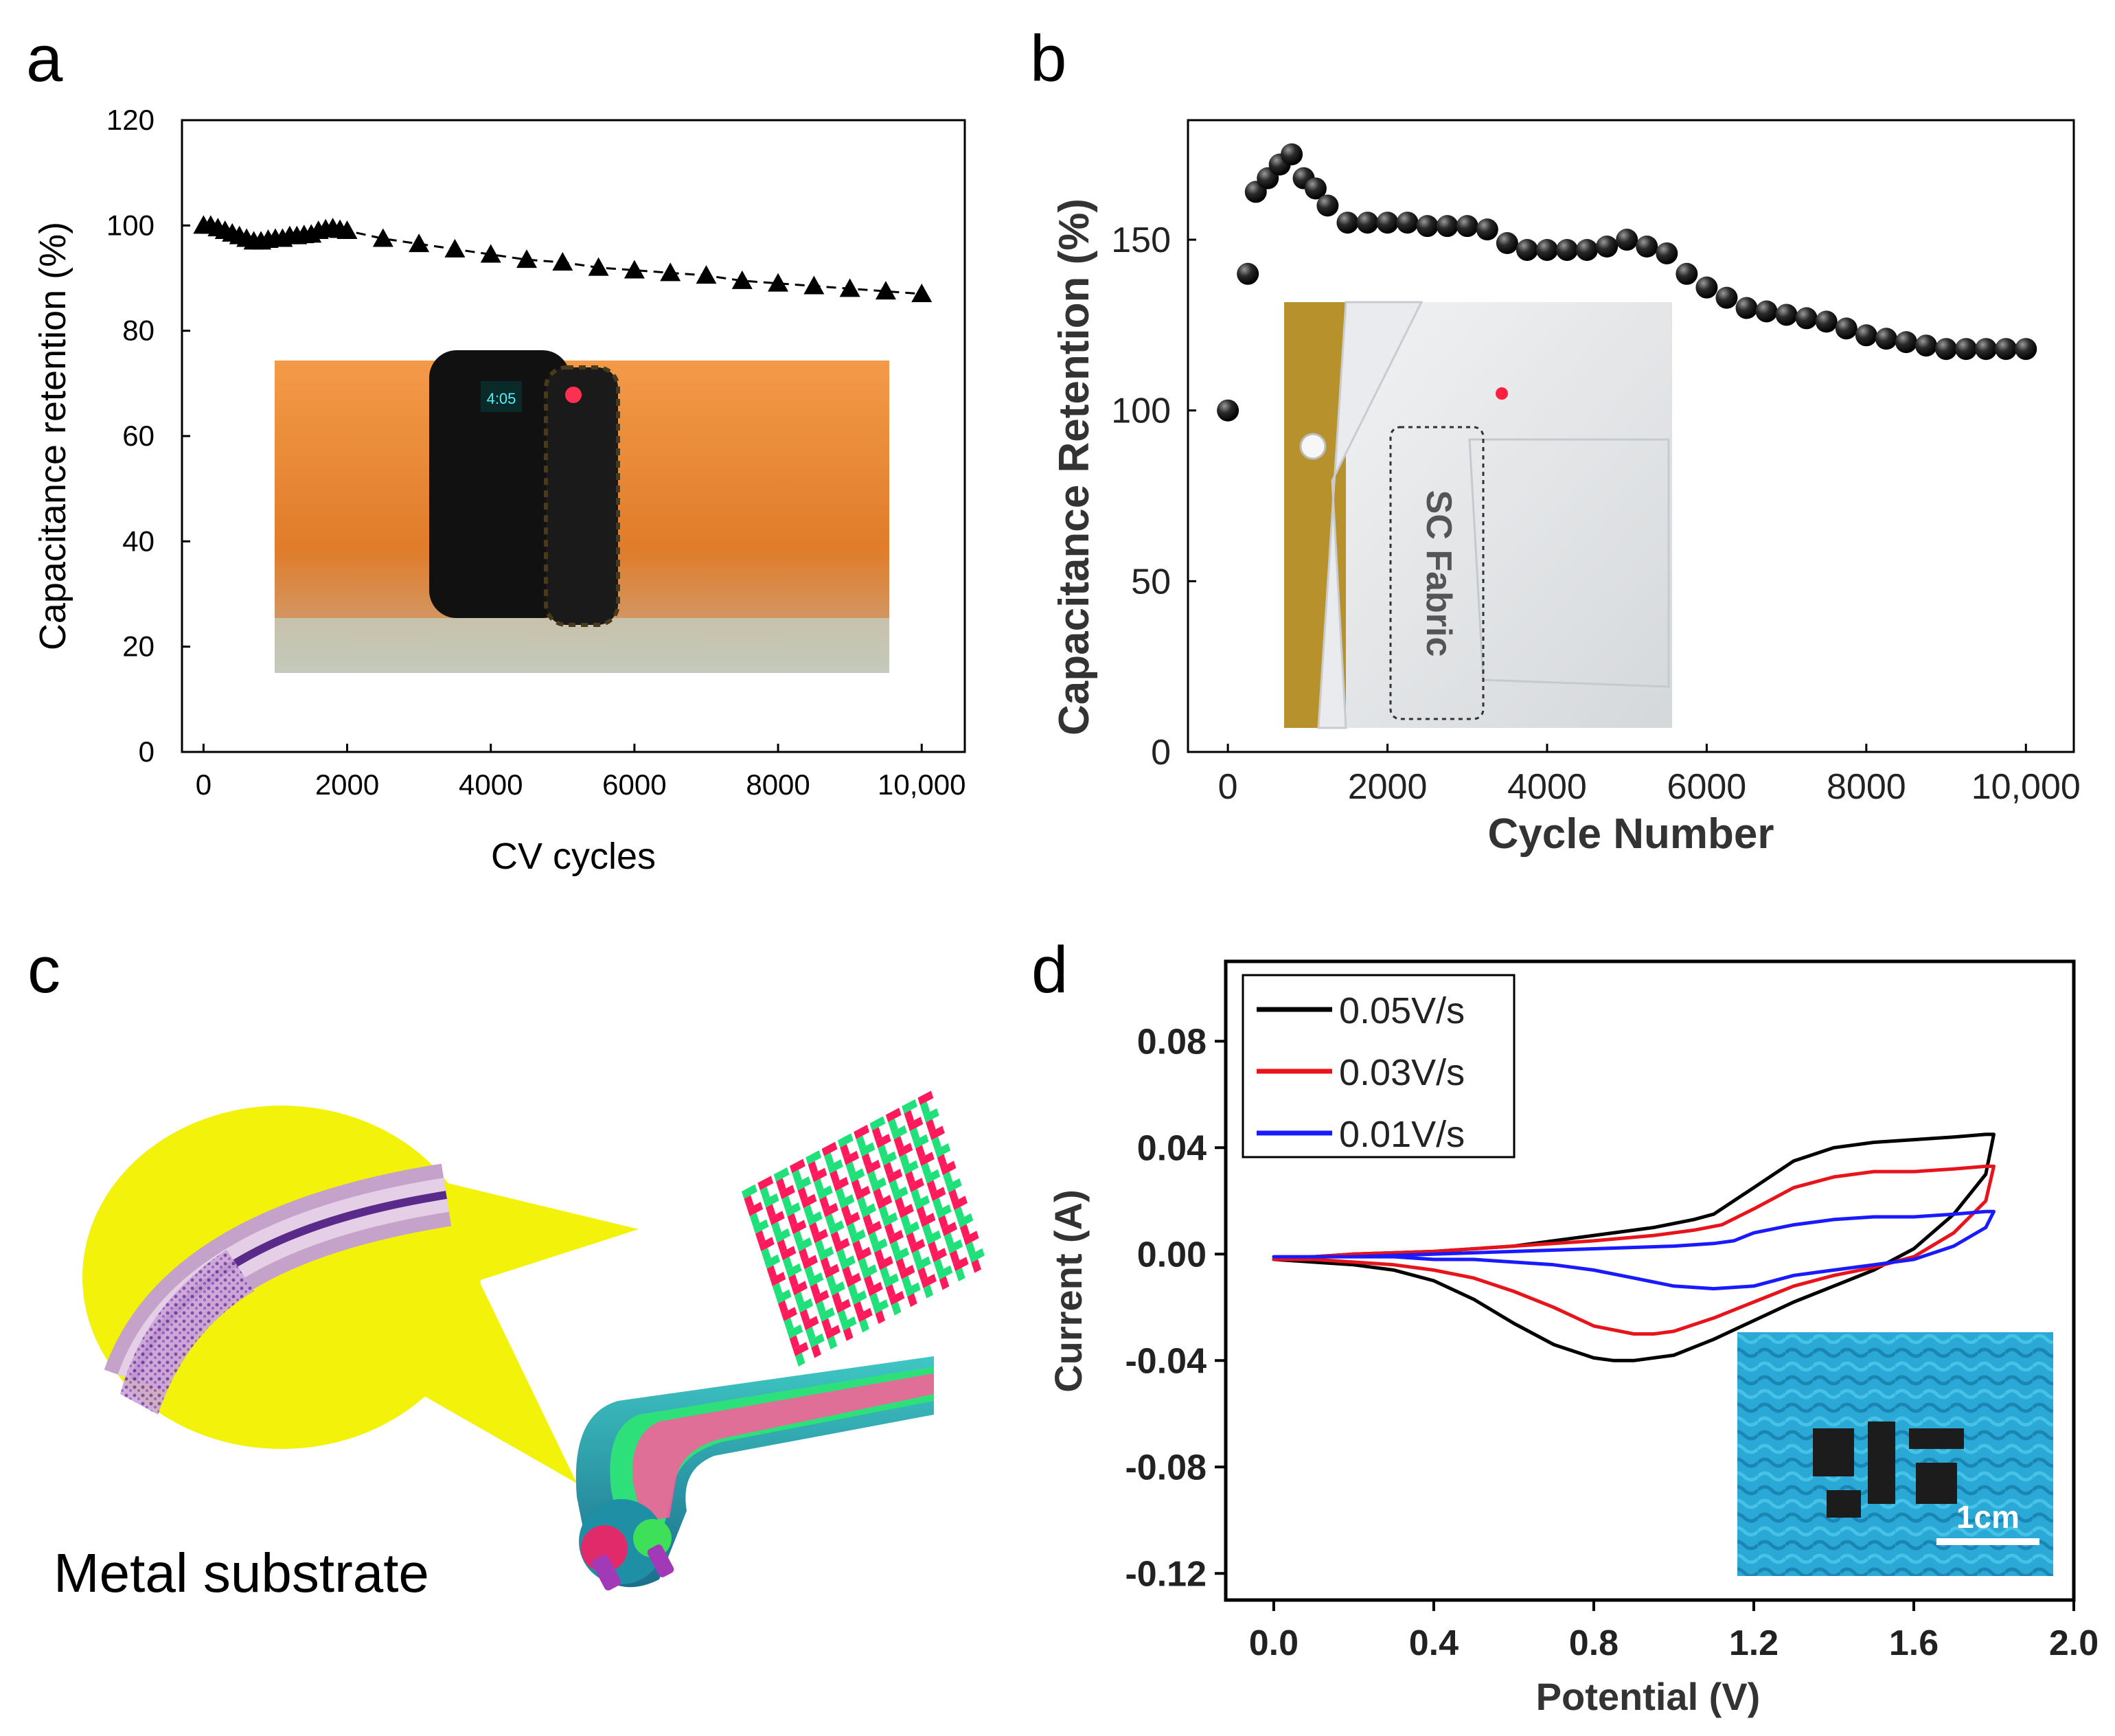  What do you see at coordinates (1151, 582) in the screenshot?
I see `b-ytick-label: 50` at bounding box center [1151, 582].